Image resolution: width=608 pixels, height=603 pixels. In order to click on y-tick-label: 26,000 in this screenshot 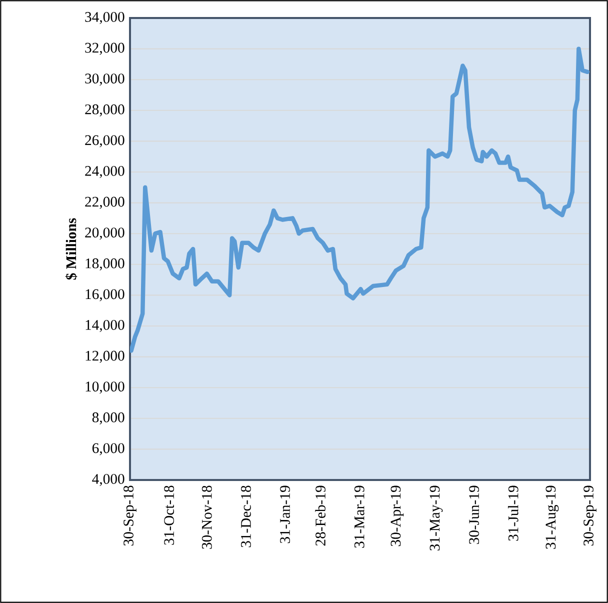, I will do `click(104, 141)`.